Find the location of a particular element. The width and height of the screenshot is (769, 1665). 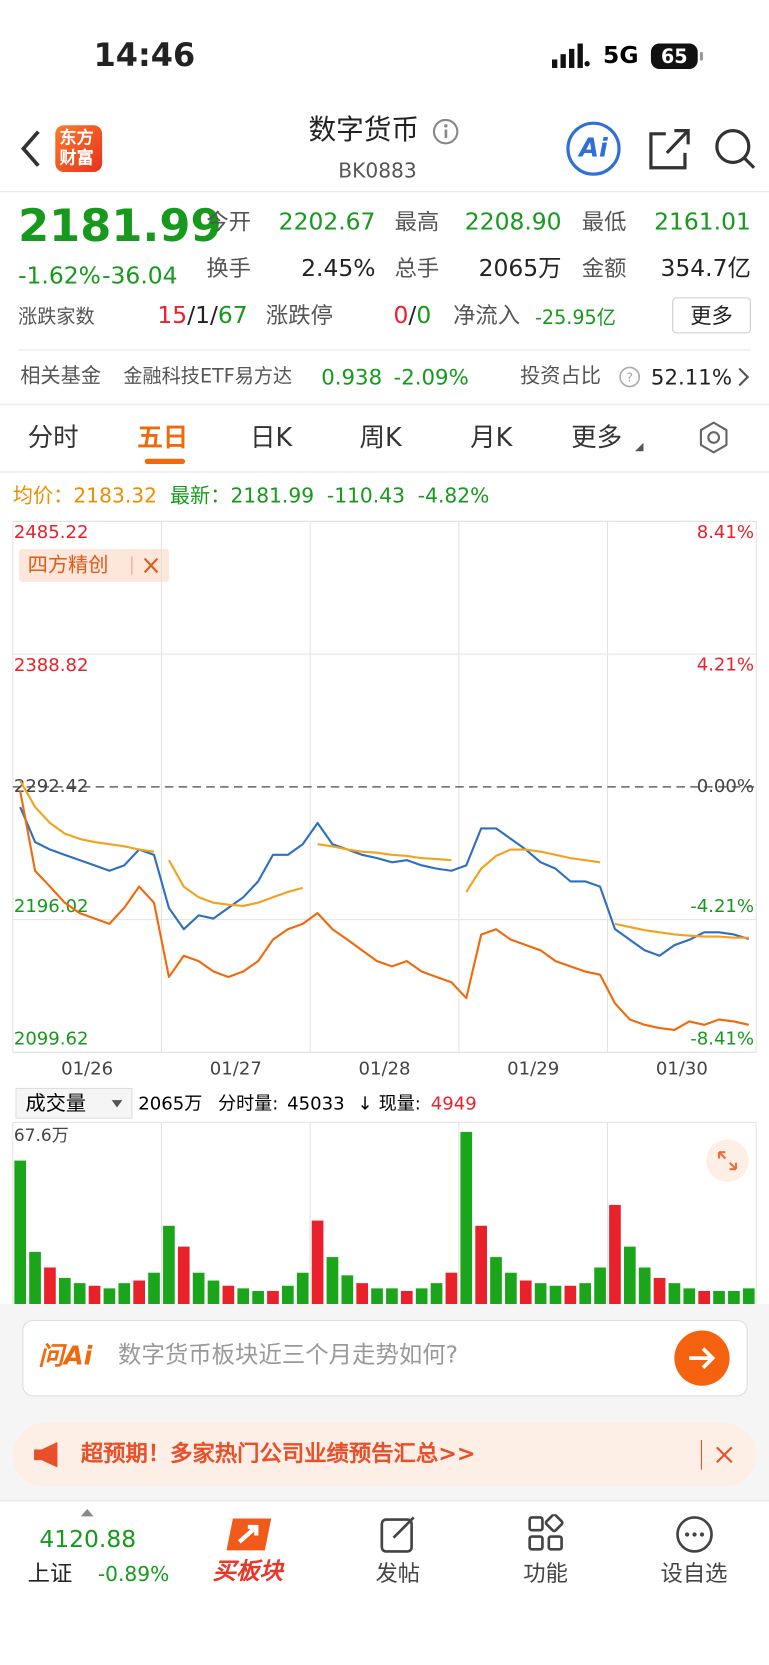

up-count: 15 is located at coordinates (172, 316).